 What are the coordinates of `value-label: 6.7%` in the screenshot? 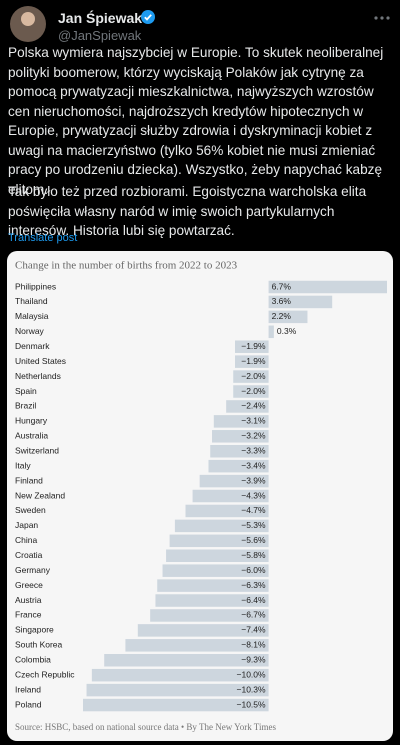 It's located at (282, 286).